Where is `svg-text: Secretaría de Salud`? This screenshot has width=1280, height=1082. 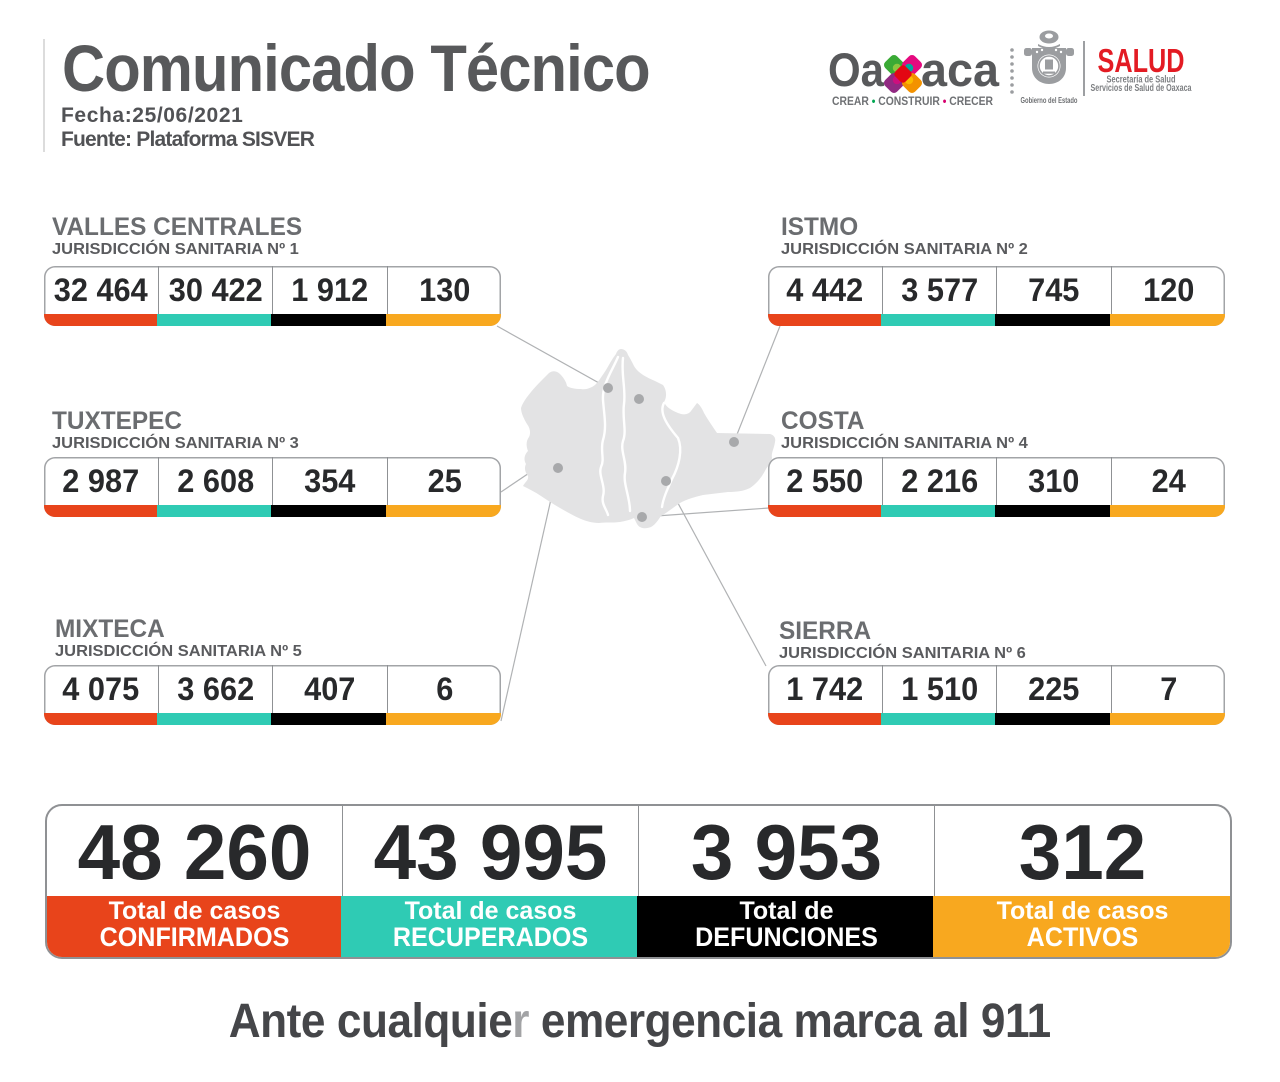 svg-text: Secretaría de Salud is located at coordinates (1141, 80).